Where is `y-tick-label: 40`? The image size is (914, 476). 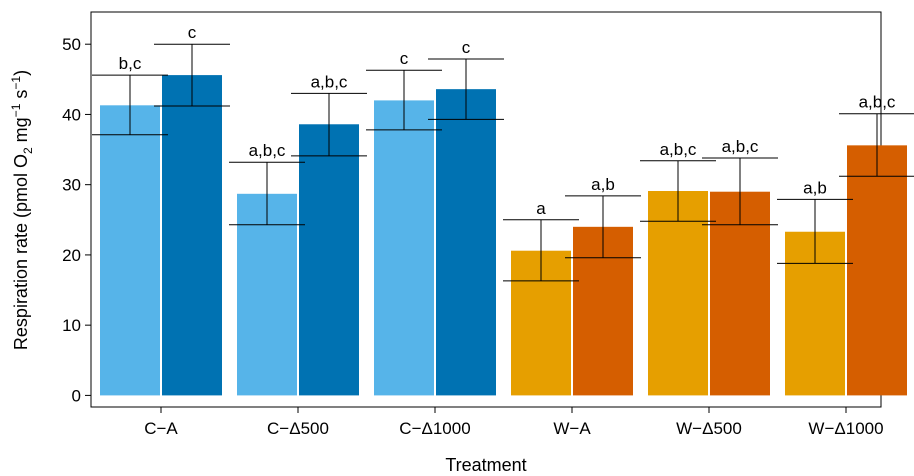
y-tick-label: 40 is located at coordinates (71, 114).